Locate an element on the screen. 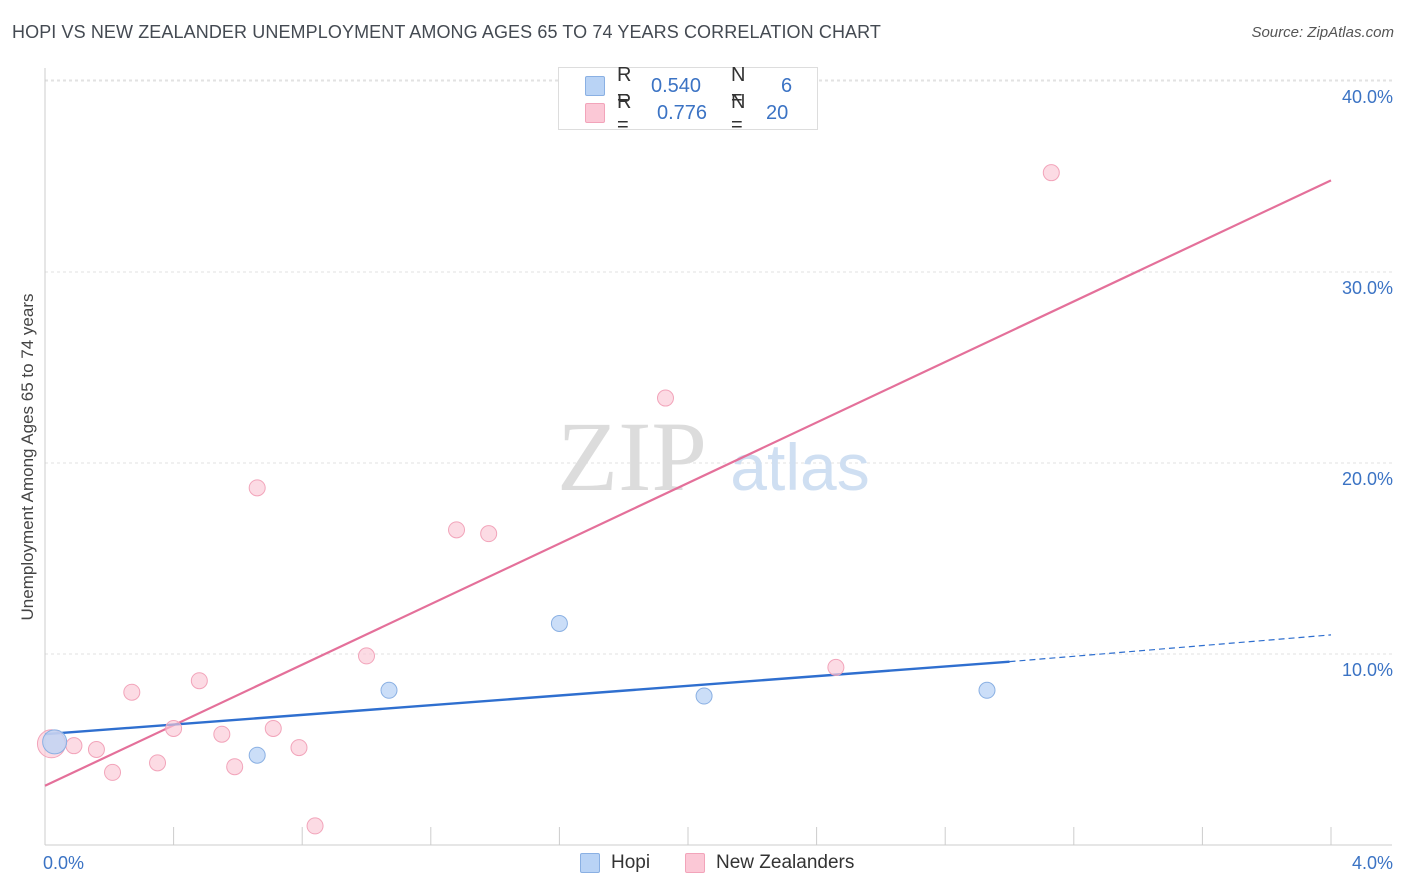 This screenshot has width=1406, height=892. legend-swatch-nz is located at coordinates (595, 113).